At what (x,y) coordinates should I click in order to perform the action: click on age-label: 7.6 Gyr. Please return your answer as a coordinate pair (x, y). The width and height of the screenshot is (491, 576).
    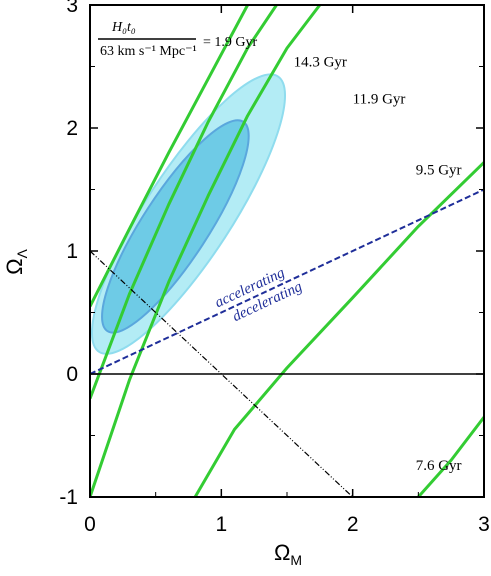
    Looking at the image, I should click on (439, 466).